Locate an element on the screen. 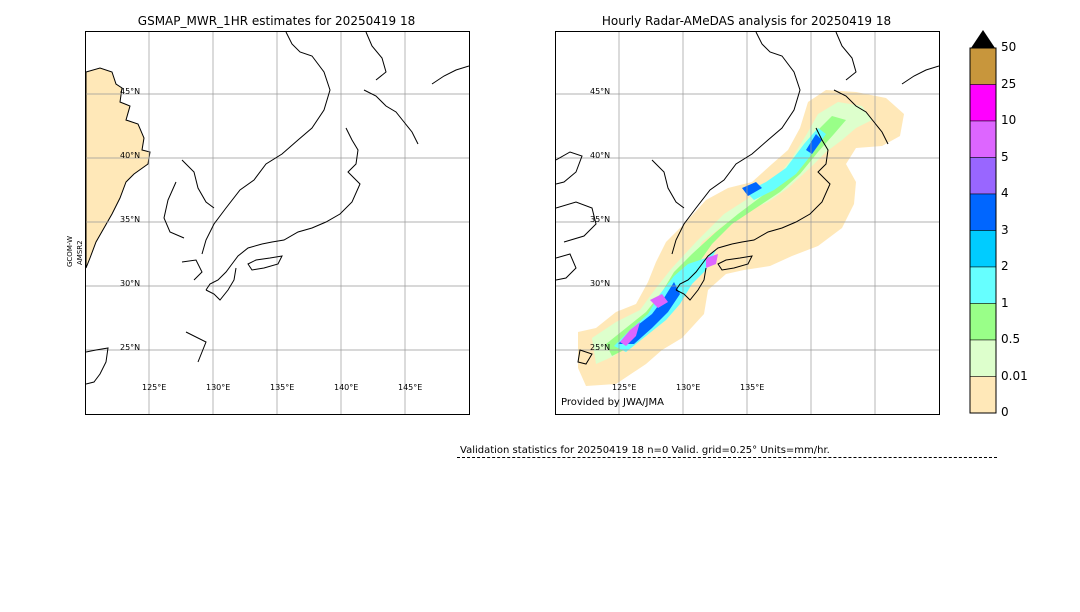  left-lon-label: 135°E is located at coordinates (282, 387).